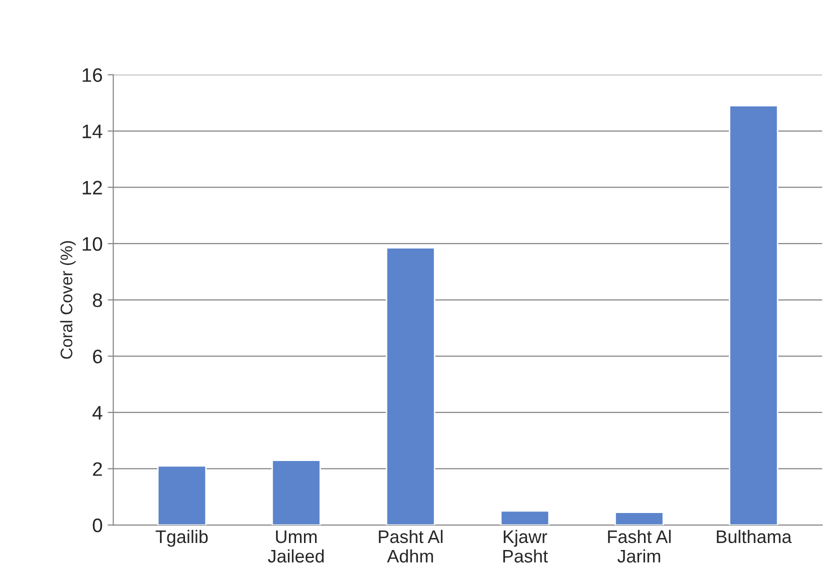 The width and height of the screenshot is (833, 584). I want to click on y-tick-label: 2, so click(97, 469).